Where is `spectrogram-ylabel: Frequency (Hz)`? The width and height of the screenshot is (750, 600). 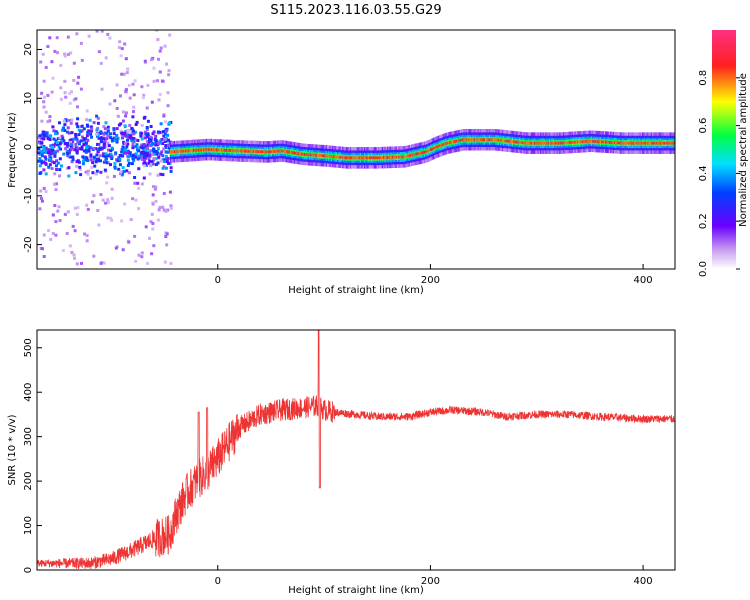
spectrogram-ylabel: Frequency (Hz) is located at coordinates (12, 150).